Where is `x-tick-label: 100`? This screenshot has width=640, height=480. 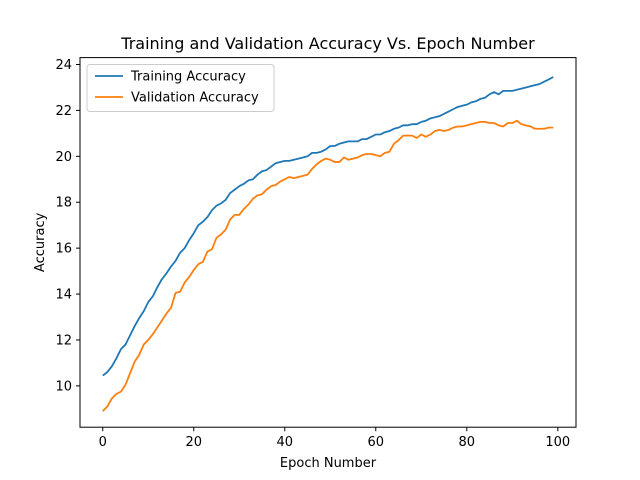 x-tick-label: 100 is located at coordinates (557, 442).